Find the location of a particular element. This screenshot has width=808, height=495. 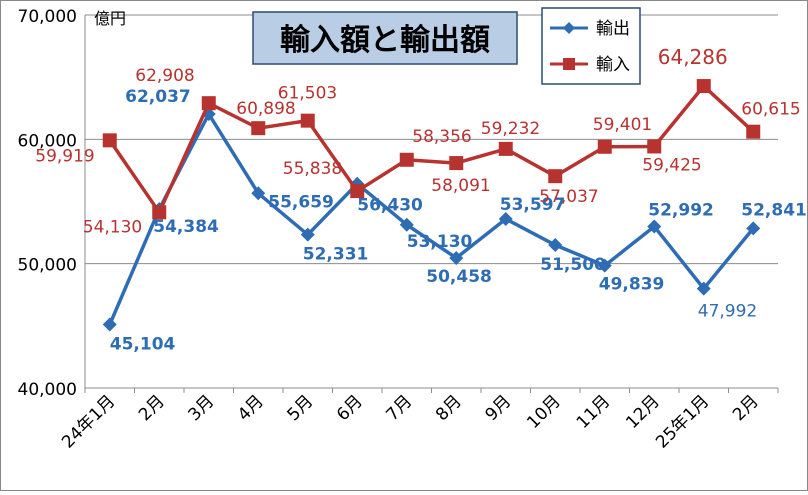

export-data-label: 62,037 is located at coordinates (158, 97).